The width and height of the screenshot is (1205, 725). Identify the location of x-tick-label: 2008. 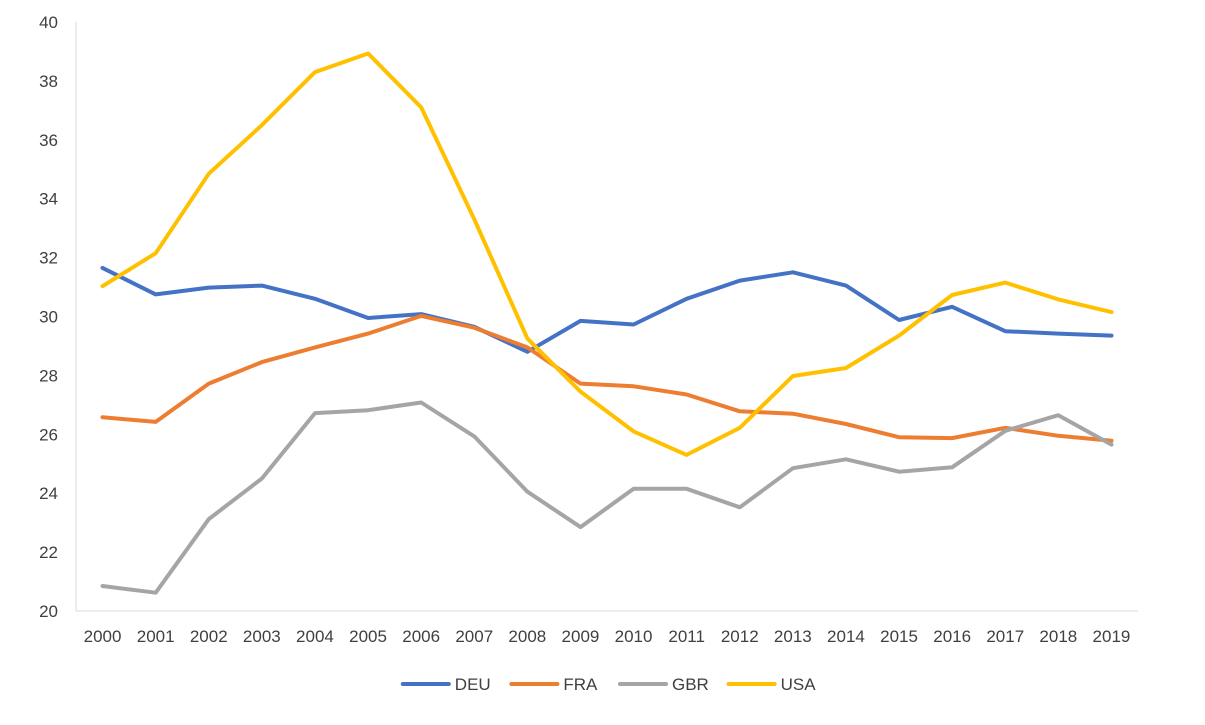
(527, 636).